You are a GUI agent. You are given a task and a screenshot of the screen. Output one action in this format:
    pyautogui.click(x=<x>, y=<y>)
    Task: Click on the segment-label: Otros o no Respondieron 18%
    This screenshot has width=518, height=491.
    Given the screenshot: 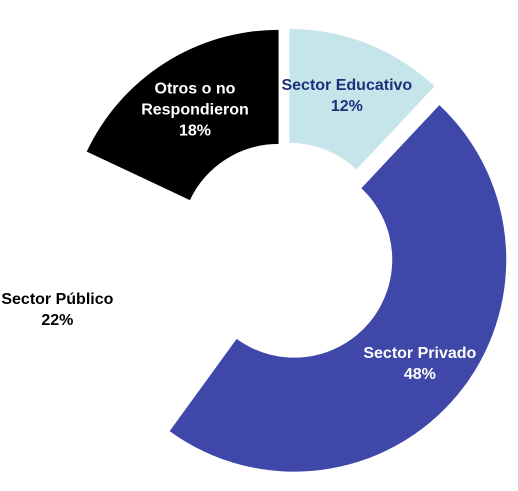 What is the action you would take?
    pyautogui.click(x=195, y=110)
    